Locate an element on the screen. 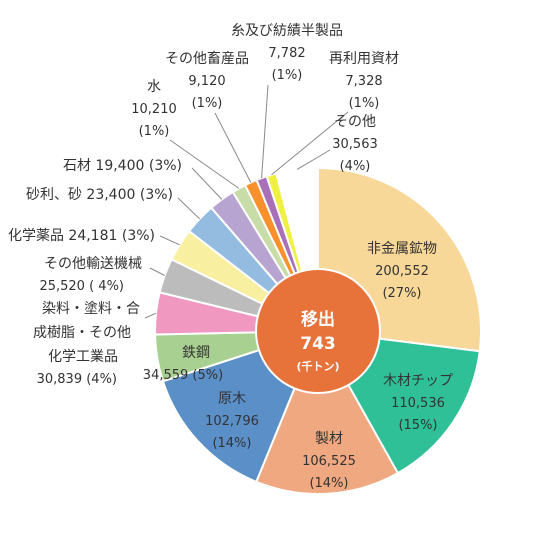 The width and height of the screenshot is (541, 555). slice-label-value: 102,796 is located at coordinates (232, 421).